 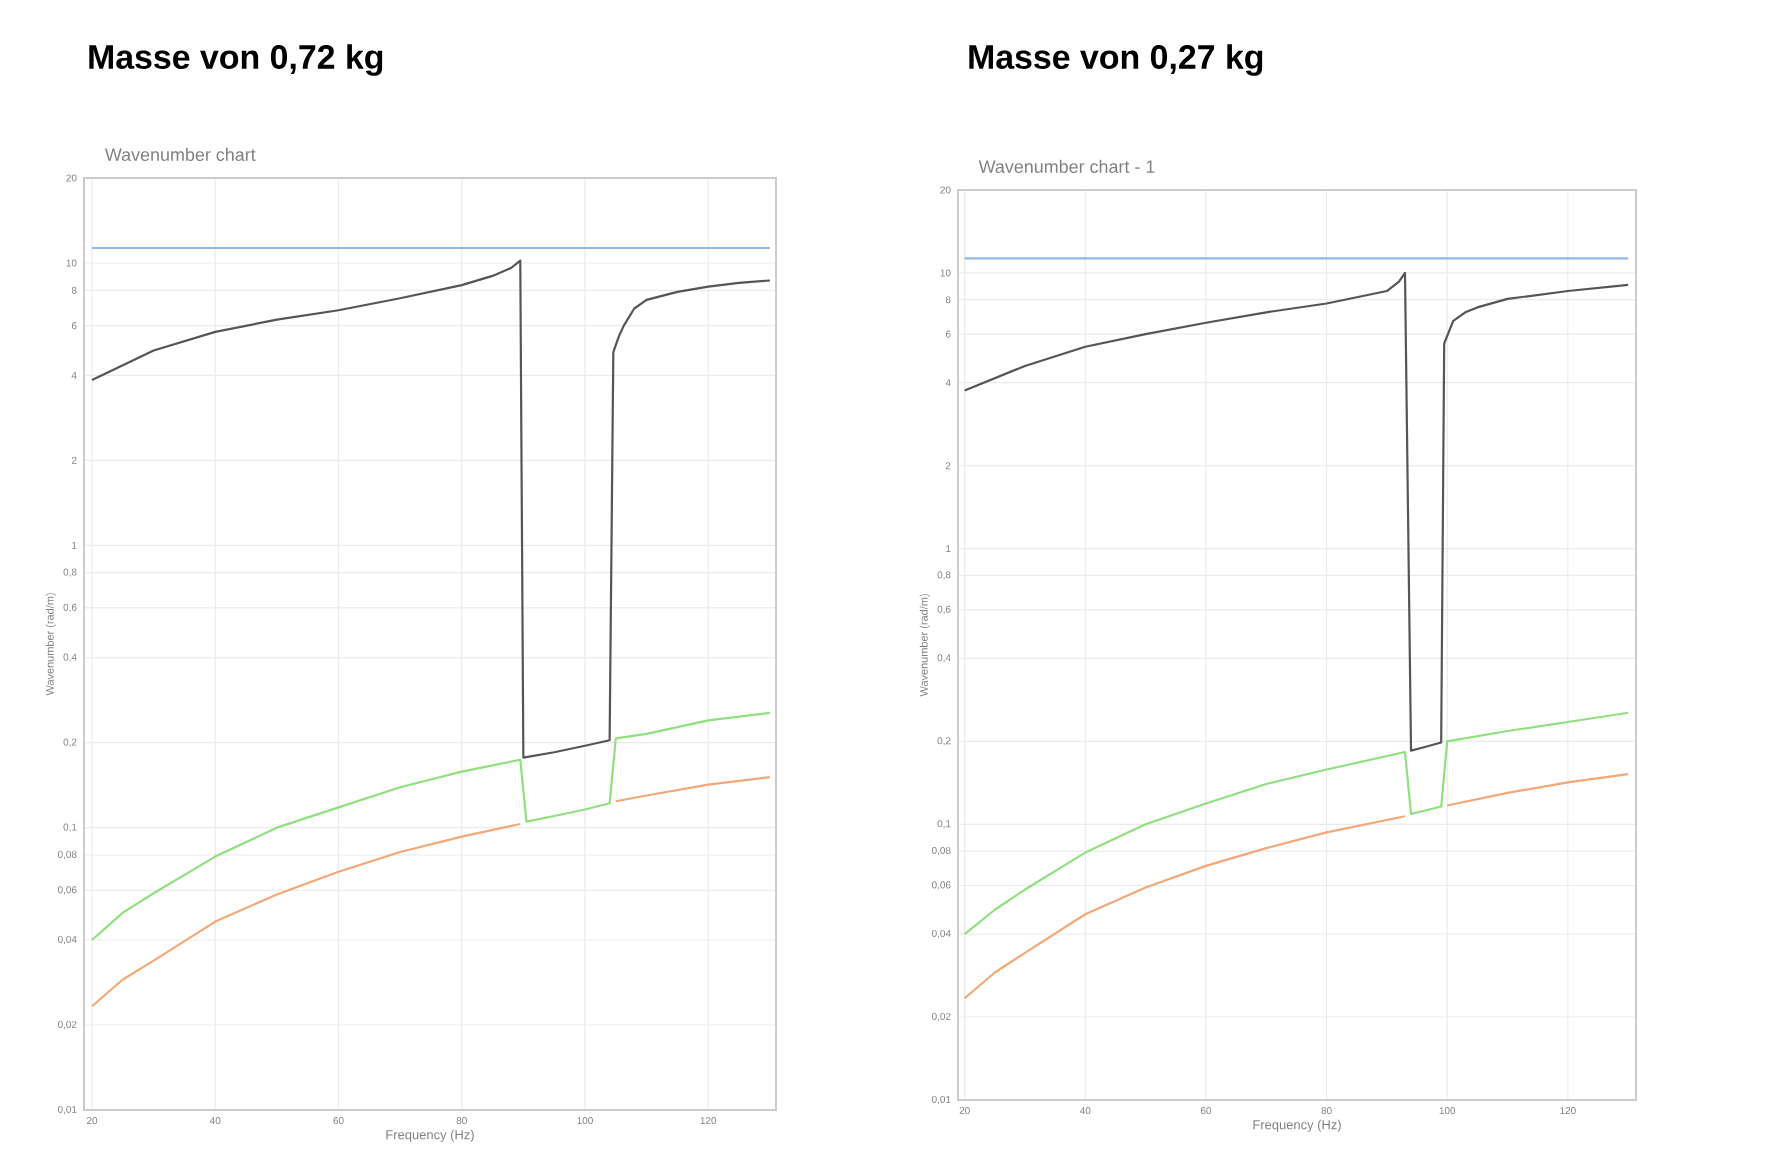 What do you see at coordinates (1116, 60) in the screenshot?
I see `chart-title: Masse von 0,27 kg` at bounding box center [1116, 60].